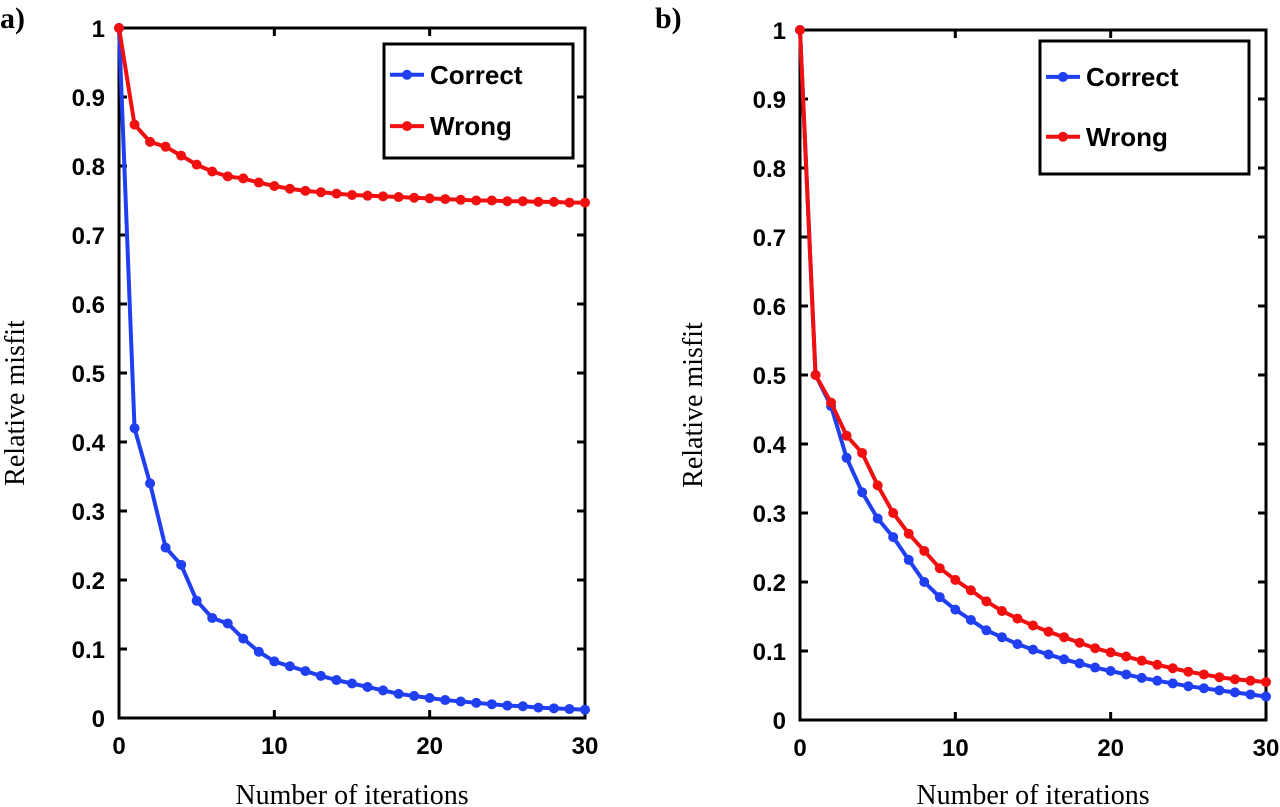  I want to click on panel-label: a), so click(12, 18).